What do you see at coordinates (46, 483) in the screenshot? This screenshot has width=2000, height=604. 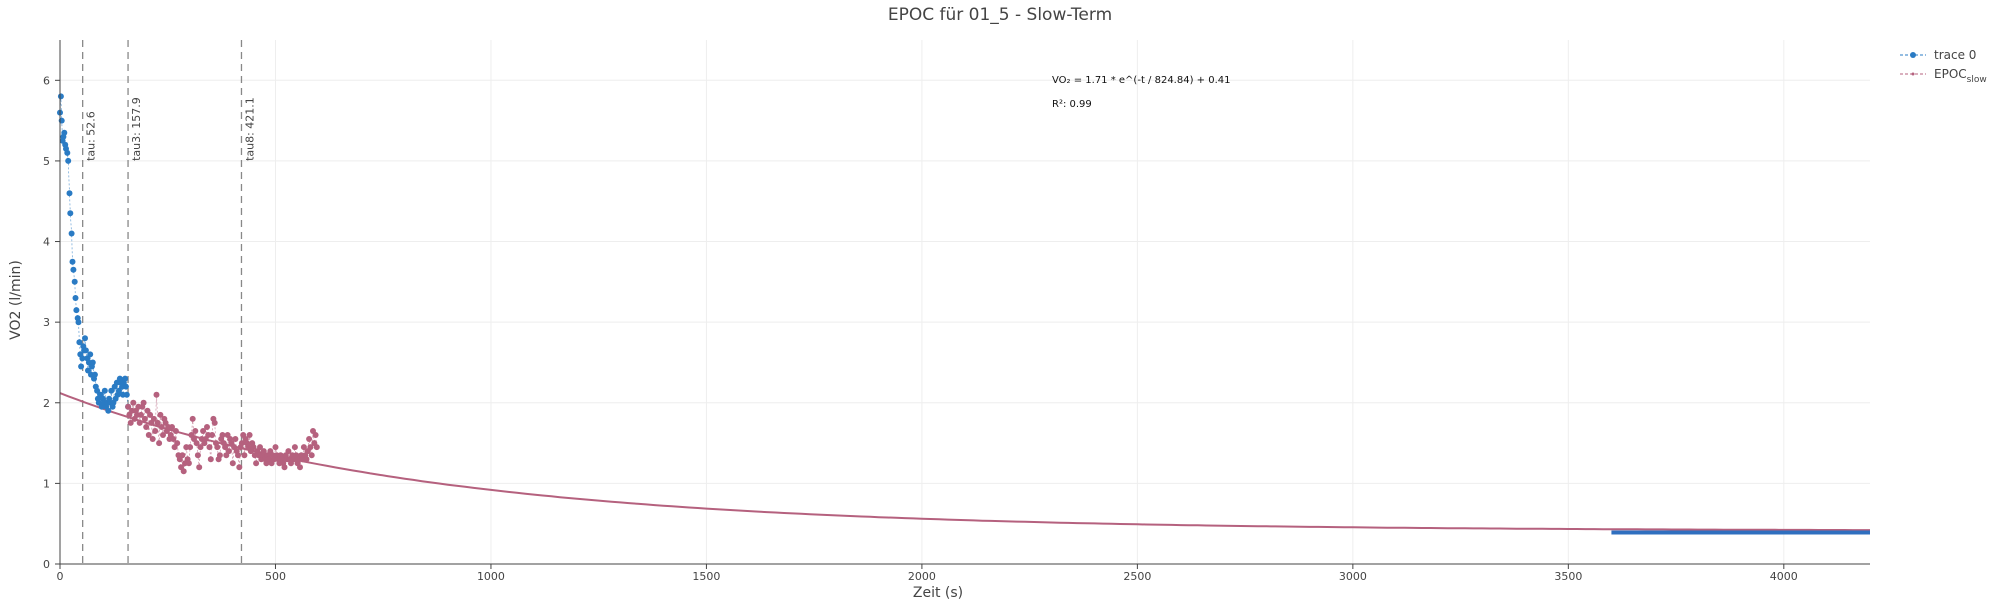 I see `y-tick-label: 1` at bounding box center [46, 483].